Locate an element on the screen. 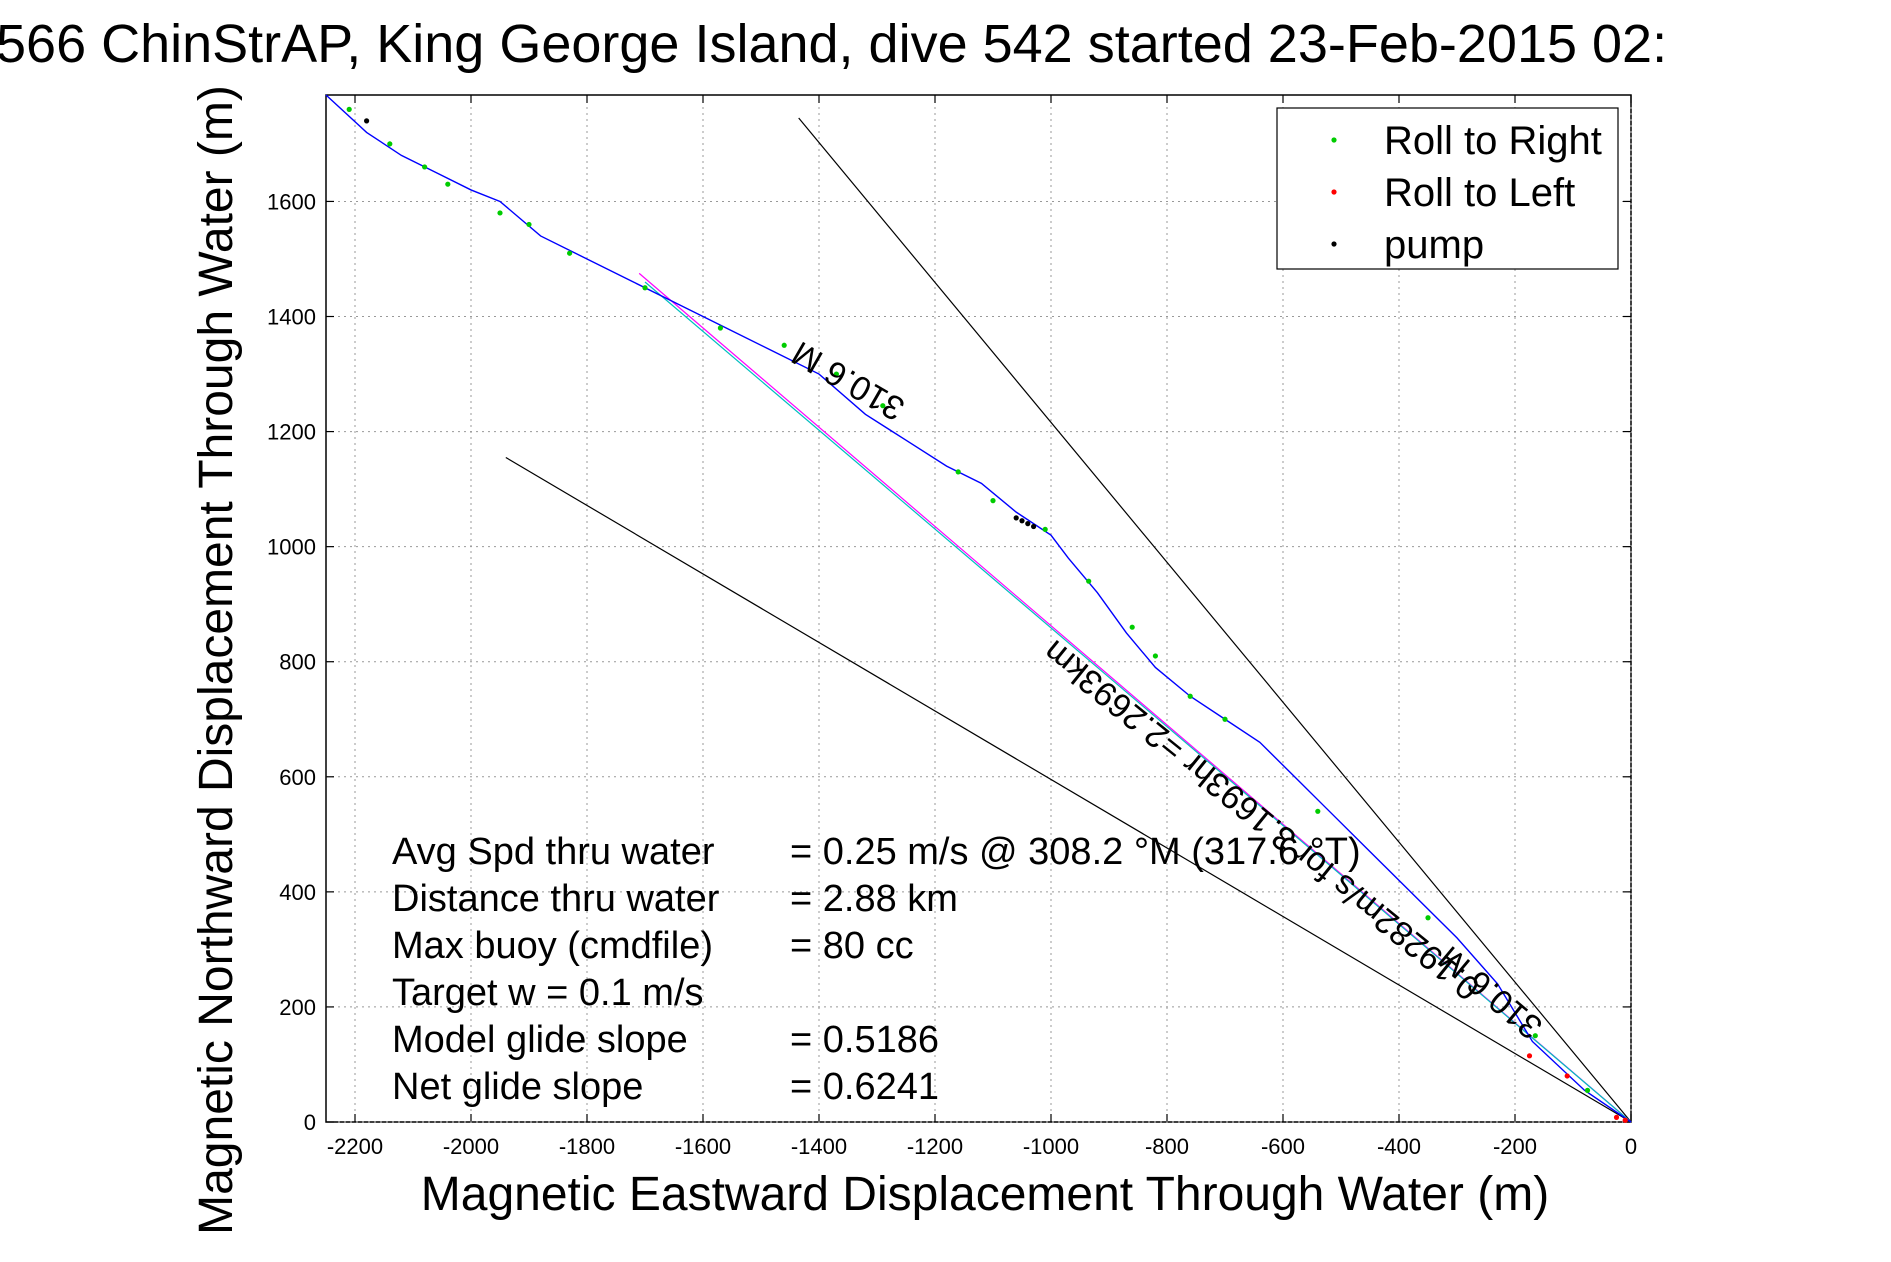 The height and width of the screenshot is (1262, 1891). legend: Roll to Right Roll to Left pump is located at coordinates (1447, 188).